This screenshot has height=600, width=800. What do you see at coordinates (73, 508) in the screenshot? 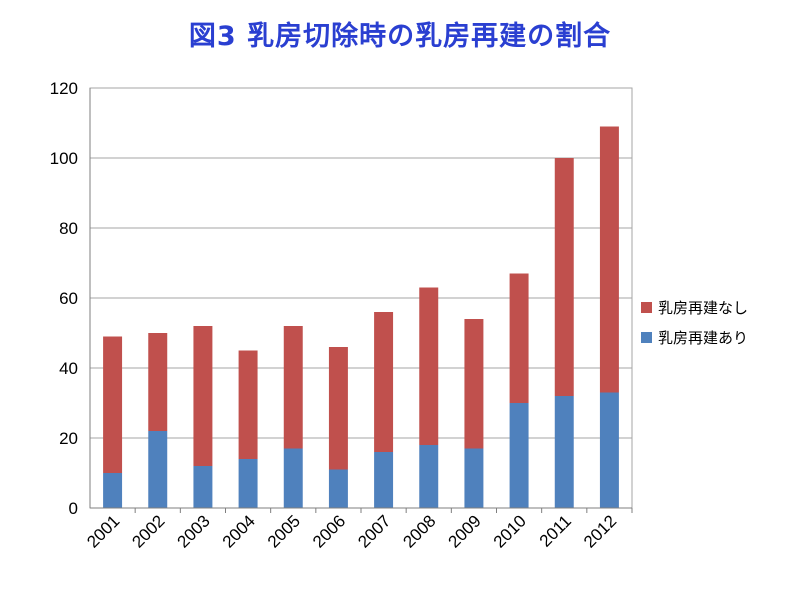
I see `y-tick-label: 0` at bounding box center [73, 508].